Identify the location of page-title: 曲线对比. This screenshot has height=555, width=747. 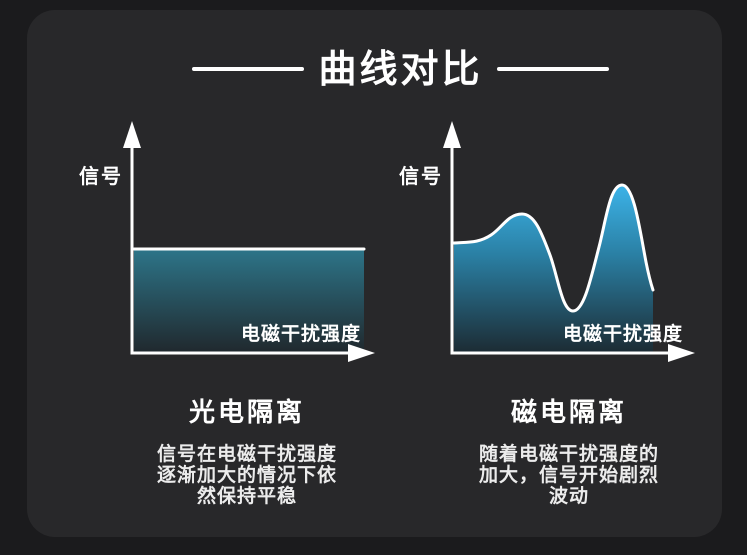
(400, 69).